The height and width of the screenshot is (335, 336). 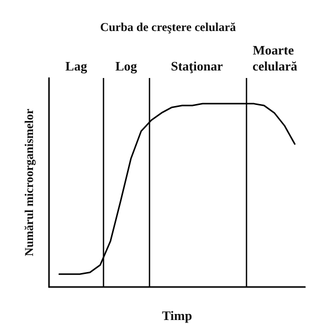 I want to click on y-axis-title: Numărul microorganismelor, so click(x=29, y=182).